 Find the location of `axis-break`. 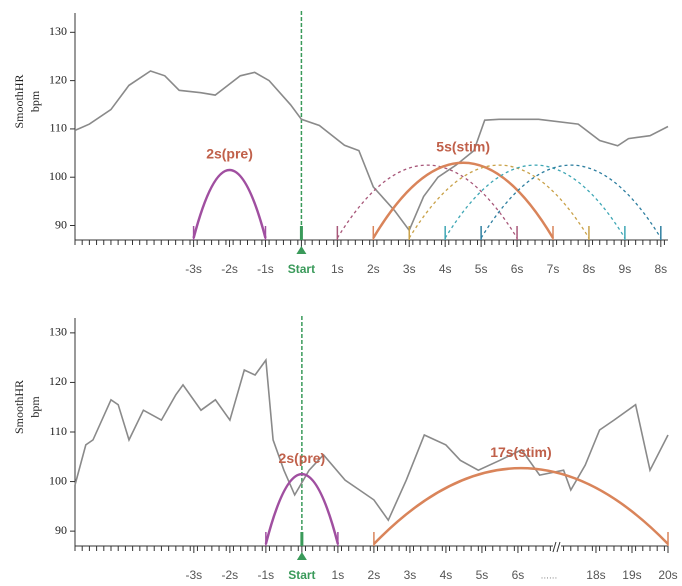

axis-break is located at coordinates (556, 549).